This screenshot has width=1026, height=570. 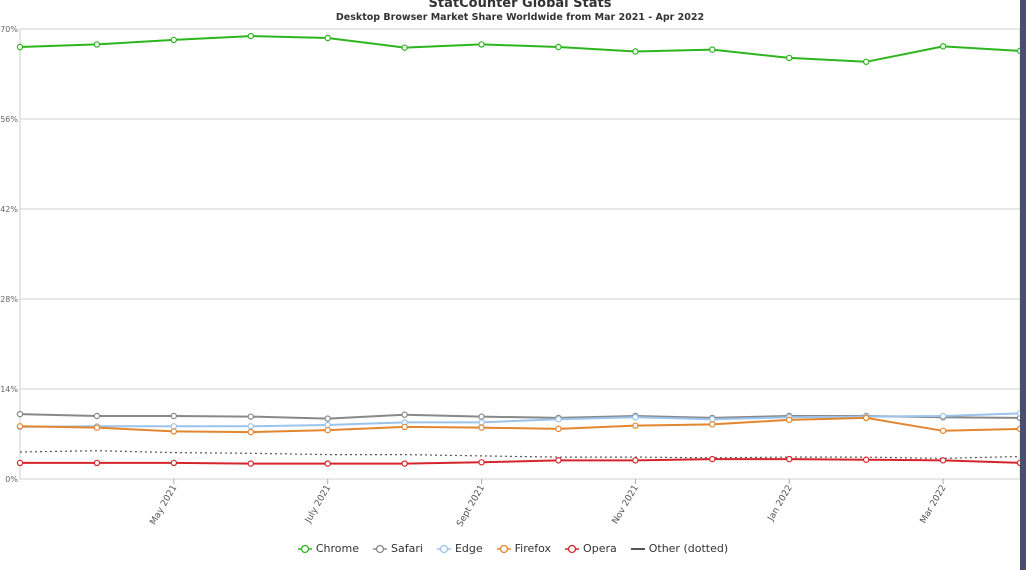 What do you see at coordinates (9, 29) in the screenshot?
I see `y-tick-label: 70%` at bounding box center [9, 29].